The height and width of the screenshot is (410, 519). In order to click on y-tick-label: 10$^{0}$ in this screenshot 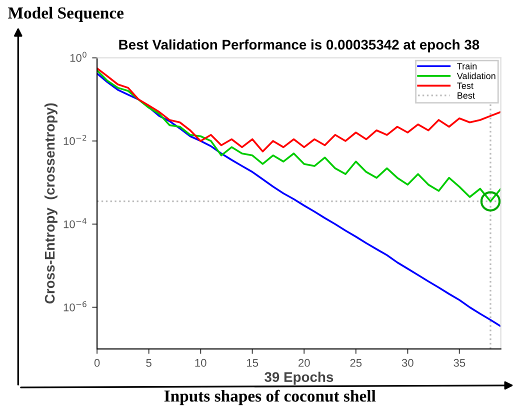, I will do `click(78, 57)`.